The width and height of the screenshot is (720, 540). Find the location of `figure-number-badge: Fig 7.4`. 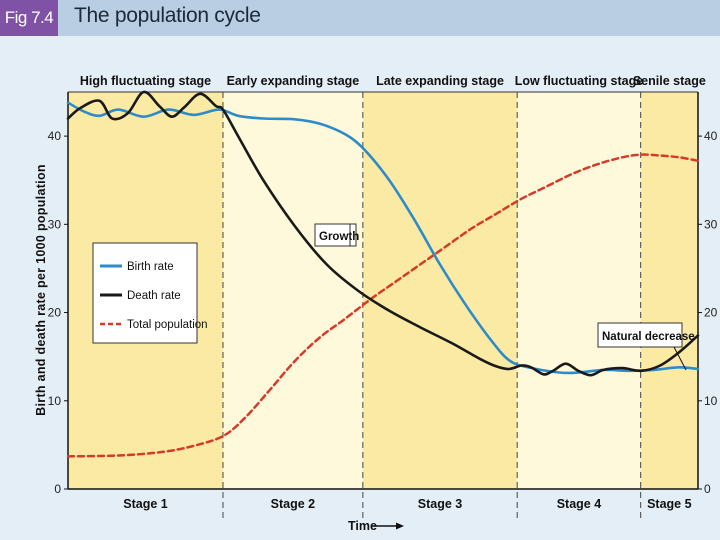

figure-number-badge: Fig 7.4 is located at coordinates (29, 18).